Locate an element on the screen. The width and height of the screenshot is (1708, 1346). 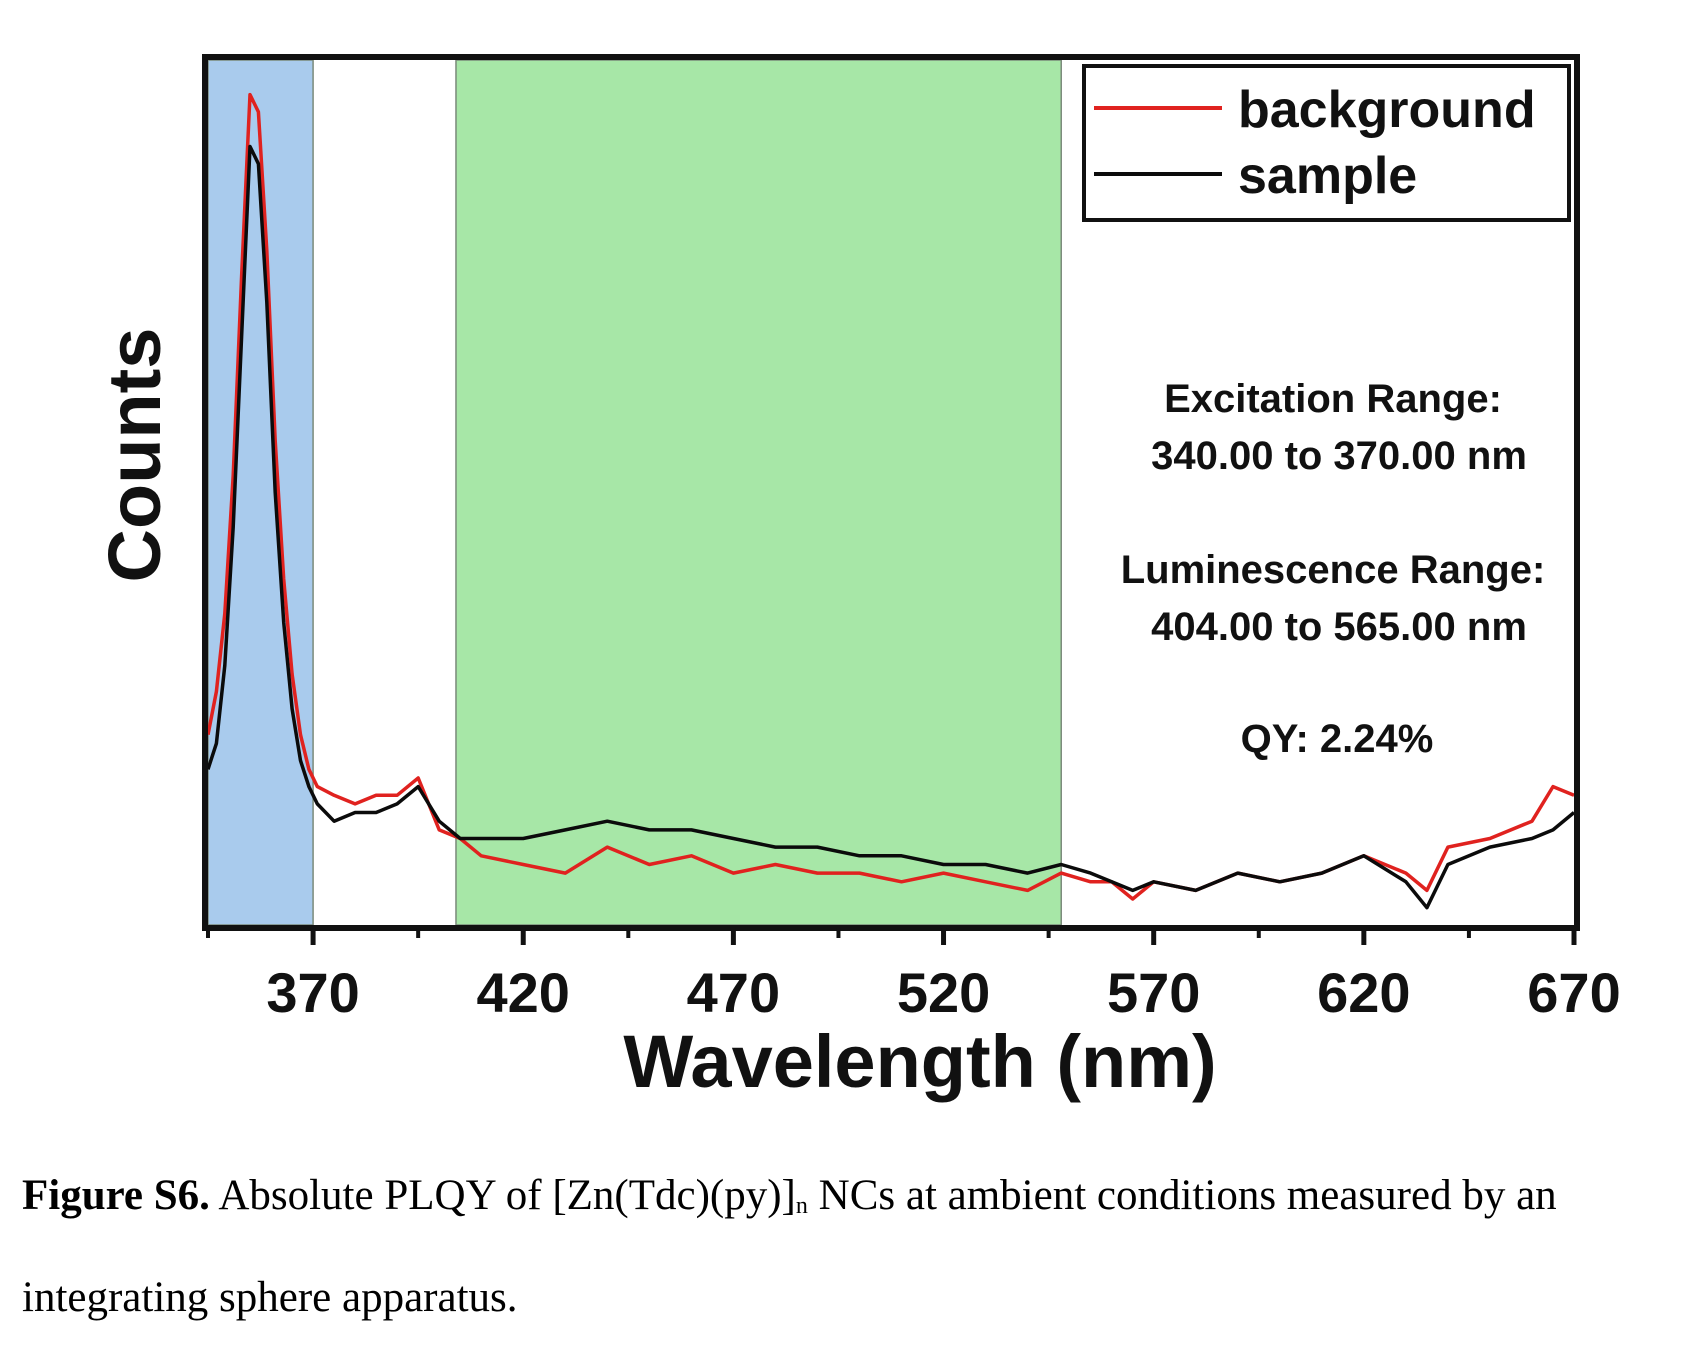
legend-label-sample: sample is located at coordinates (1327, 176).